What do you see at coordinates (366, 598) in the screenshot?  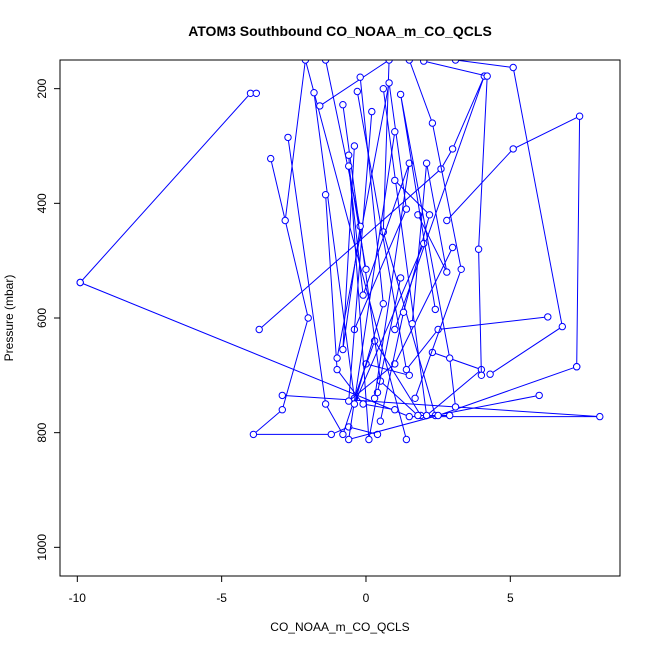 I see `x-tick-label: 0` at bounding box center [366, 598].